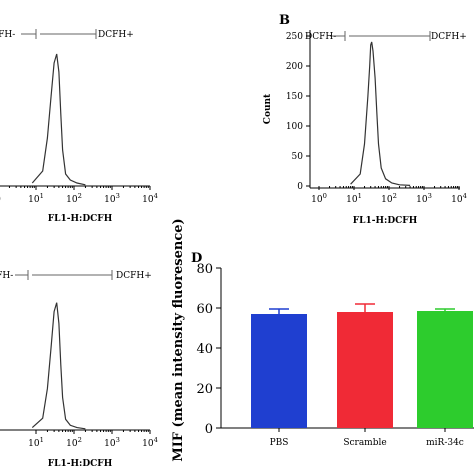 The height and width of the screenshot is (474, 474). I want to click on panel-c-gate-minus-label: DCFH-, so click(6, 276).